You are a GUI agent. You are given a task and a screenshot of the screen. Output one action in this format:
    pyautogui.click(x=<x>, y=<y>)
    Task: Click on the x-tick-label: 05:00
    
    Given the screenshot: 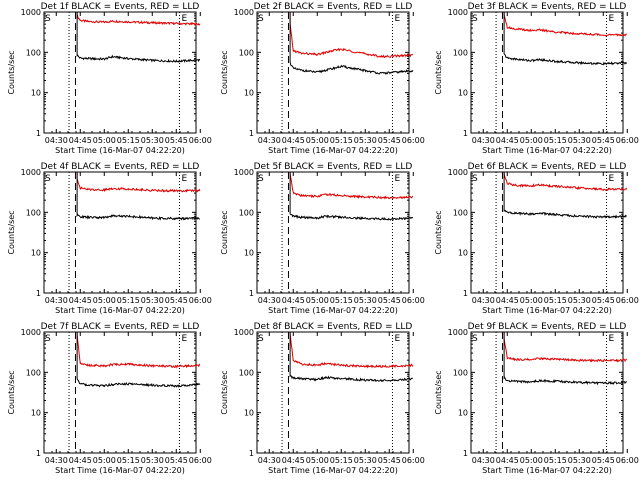 What is the action you would take?
    pyautogui.click(x=317, y=140)
    